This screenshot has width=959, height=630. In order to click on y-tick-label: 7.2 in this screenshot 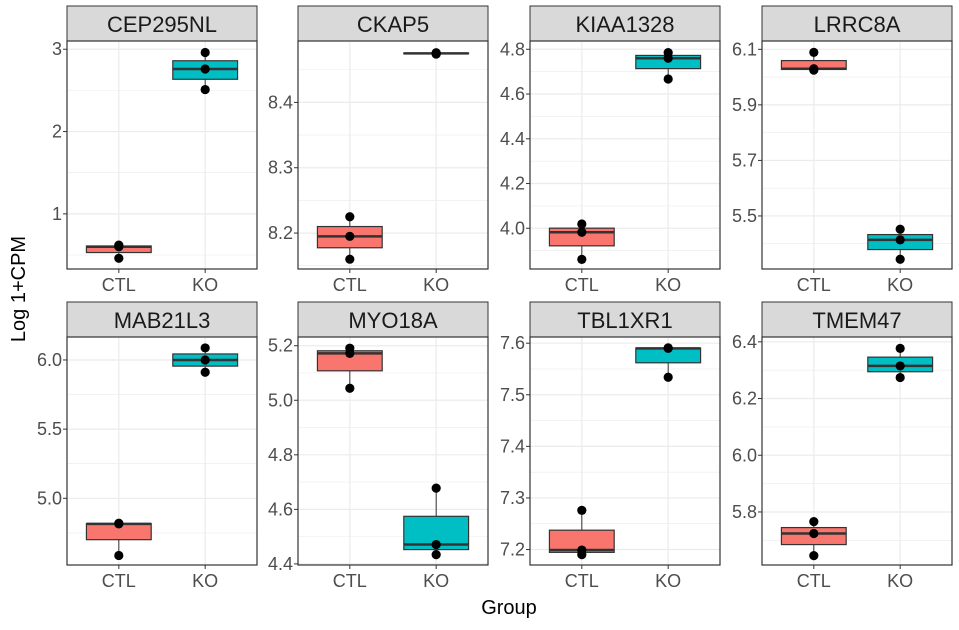, I will do `click(512, 550)`.